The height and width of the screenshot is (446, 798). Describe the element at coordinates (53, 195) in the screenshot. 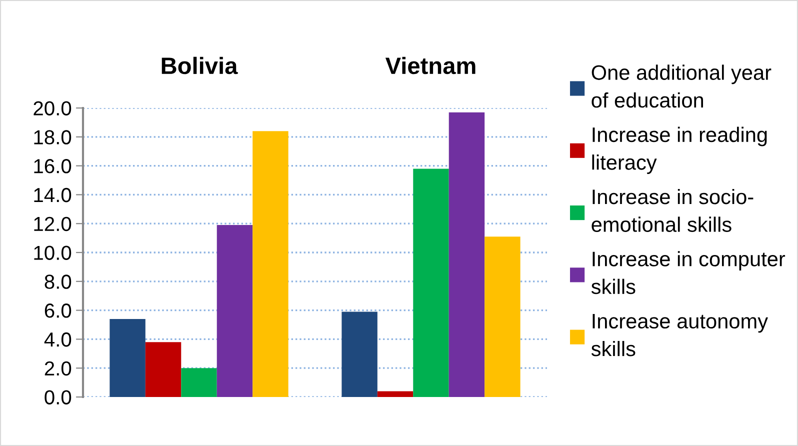

I see `y-tick-label: 14.0` at that location.